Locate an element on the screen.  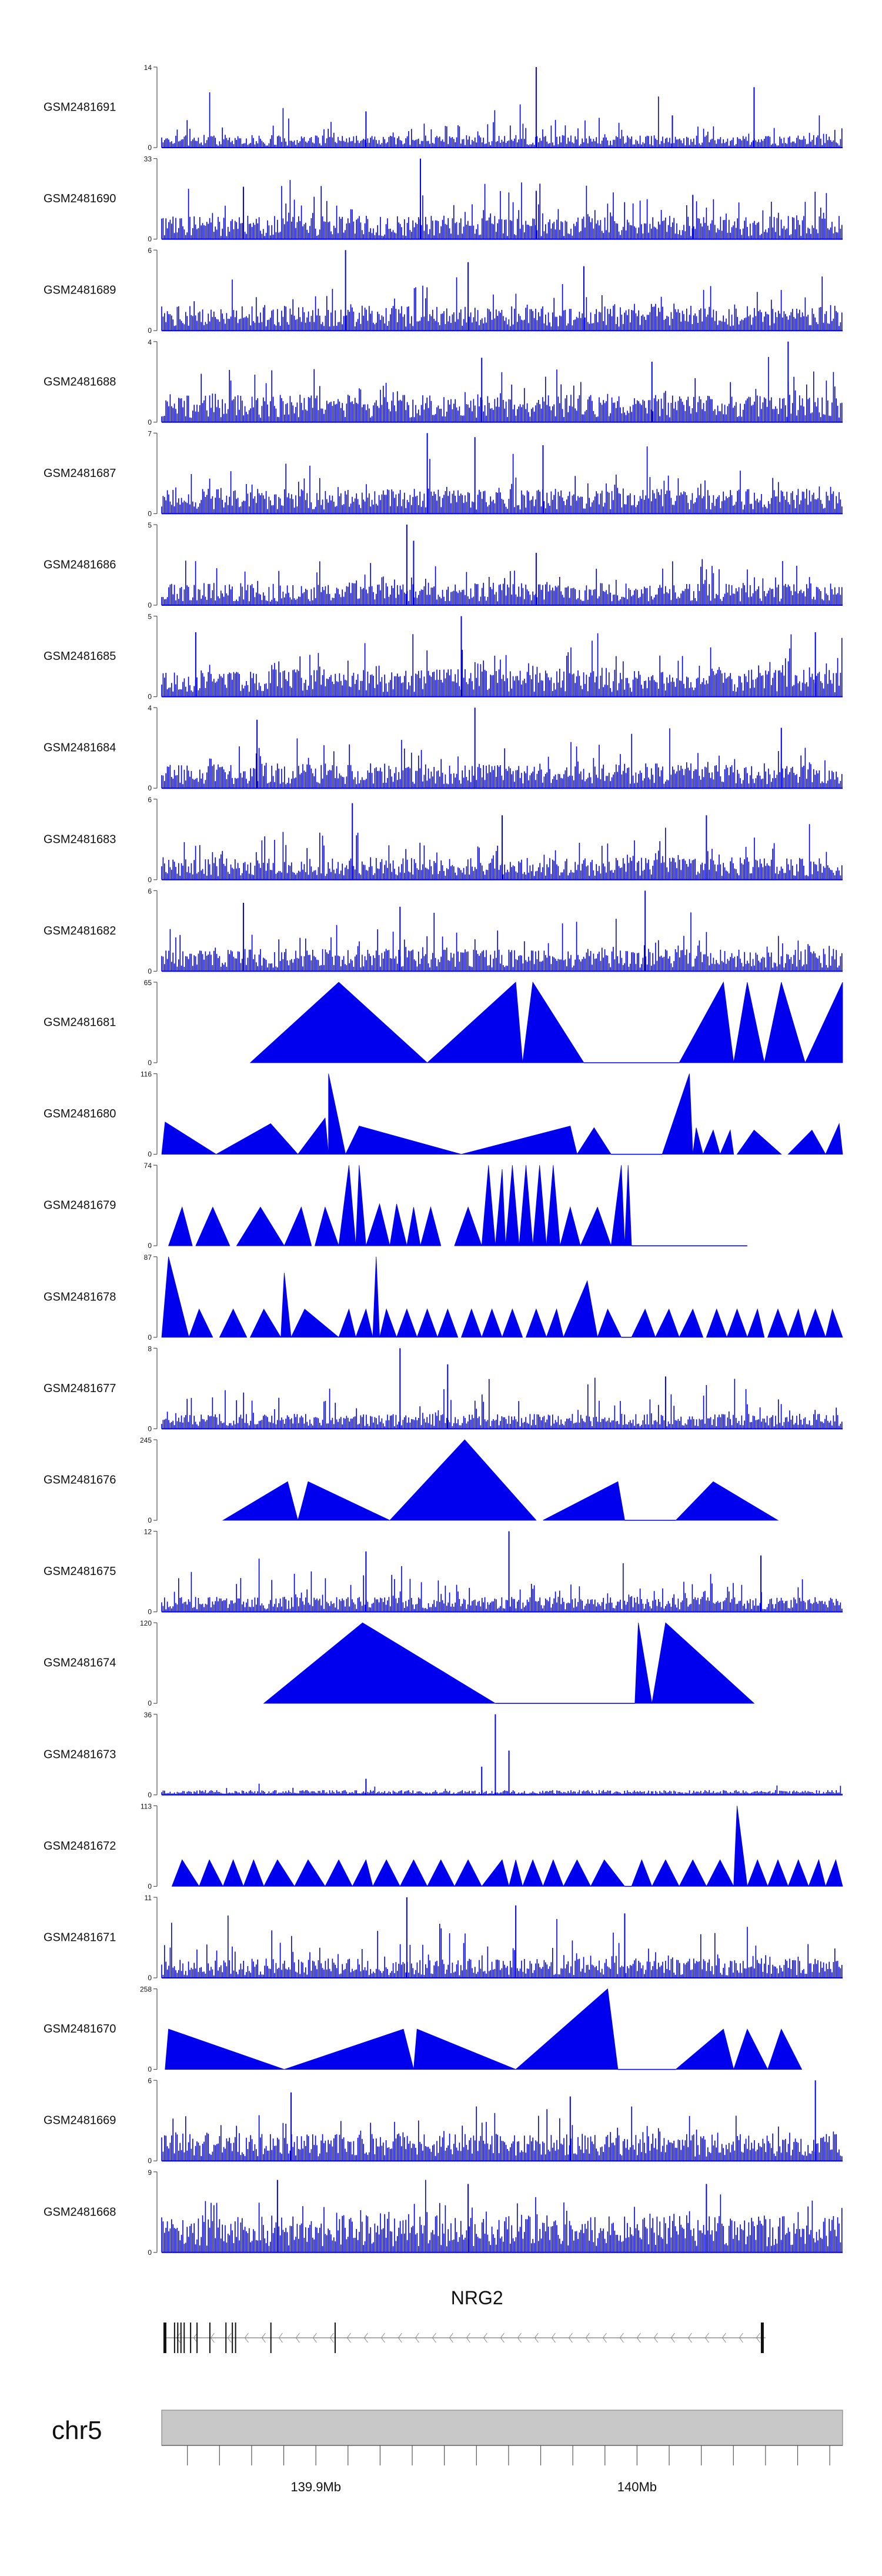
ideogram-track: chr5 139.9Mb 140Mb is located at coordinates (447, 2452).